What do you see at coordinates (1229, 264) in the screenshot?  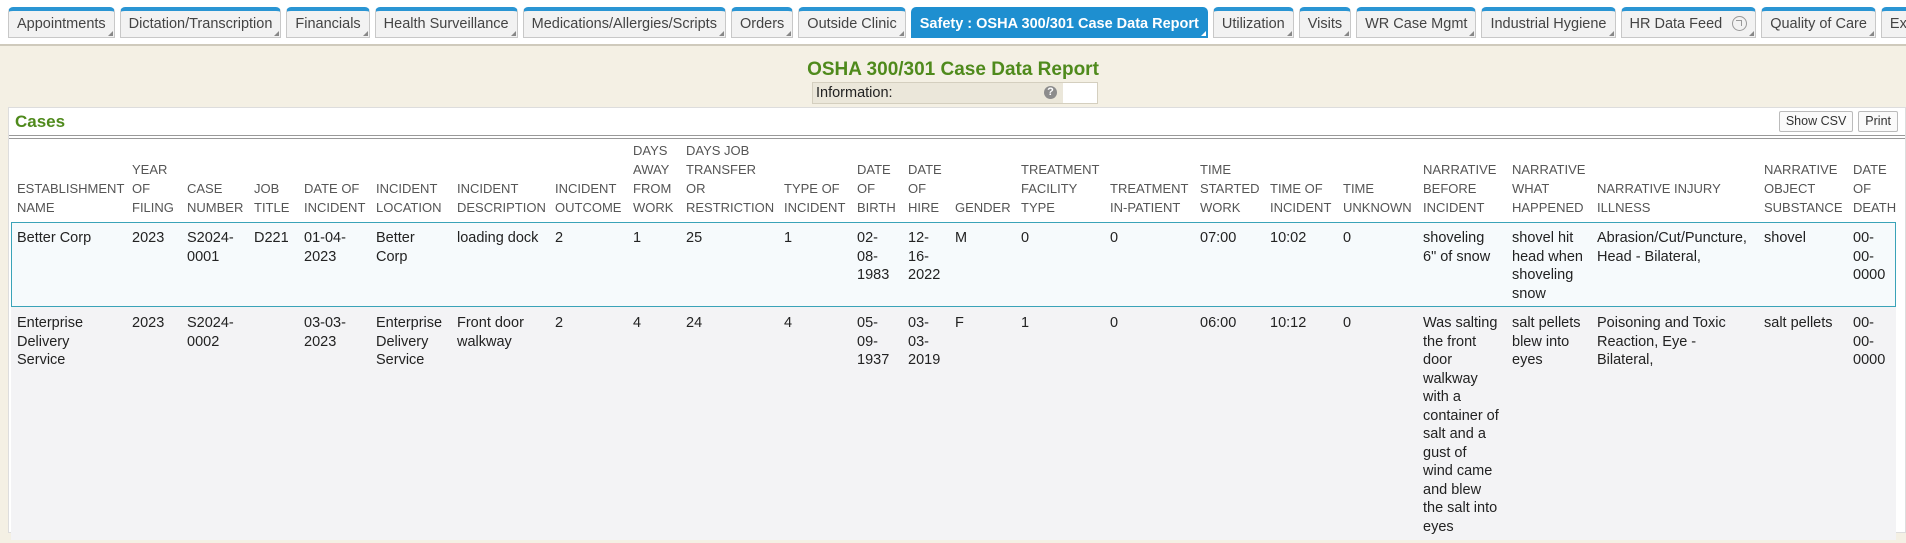 I see `cell: 07:00` at bounding box center [1229, 264].